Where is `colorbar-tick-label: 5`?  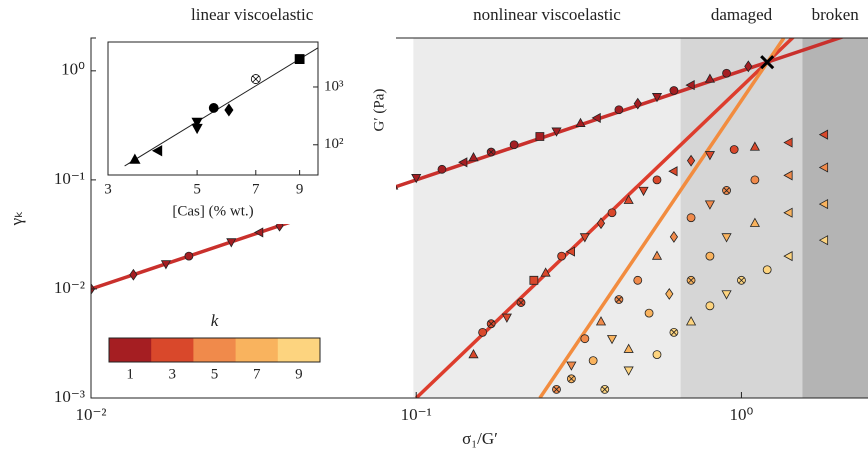
colorbar-tick-label: 5 is located at coordinates (215, 374).